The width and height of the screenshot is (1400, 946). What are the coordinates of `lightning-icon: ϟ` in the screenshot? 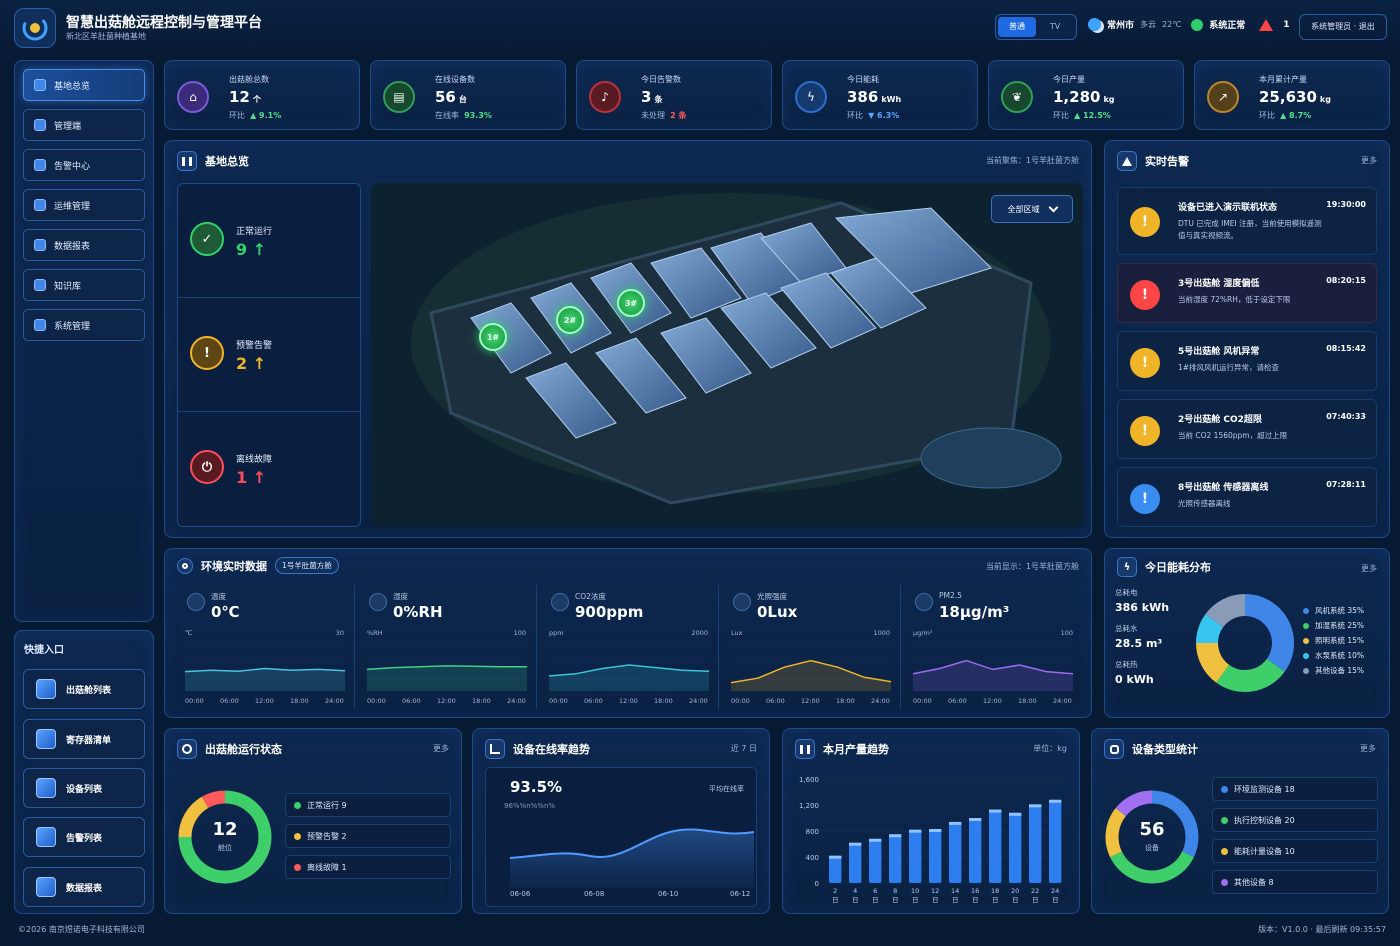 It's located at (1127, 567).